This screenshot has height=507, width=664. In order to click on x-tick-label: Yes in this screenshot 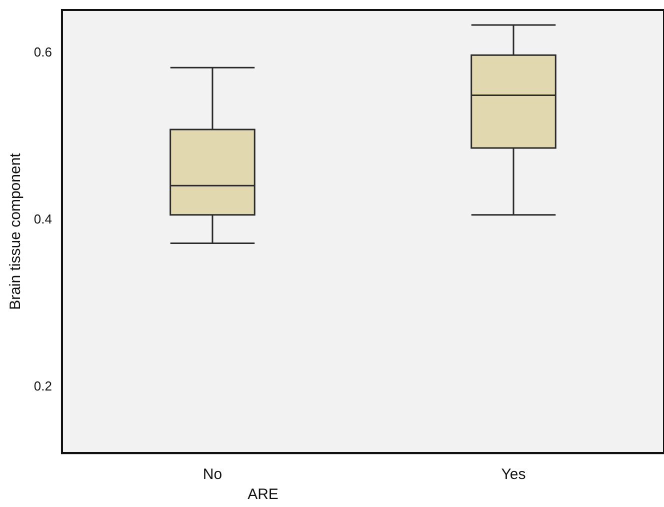, I will do `click(513, 475)`.